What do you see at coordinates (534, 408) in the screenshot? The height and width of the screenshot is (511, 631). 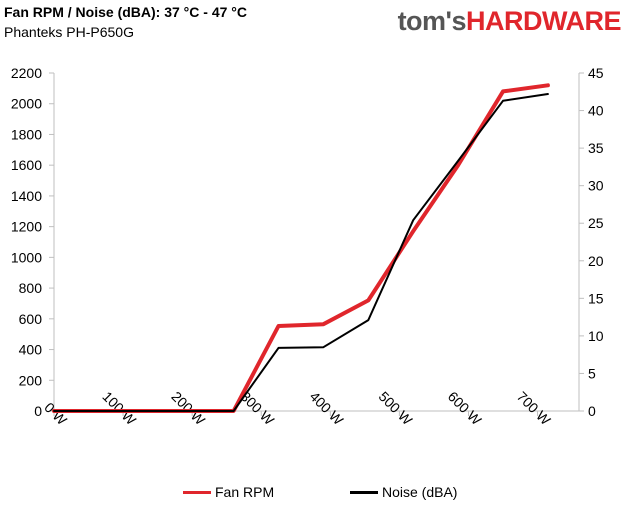 I see `x-tick-label: 700 W` at bounding box center [534, 408].